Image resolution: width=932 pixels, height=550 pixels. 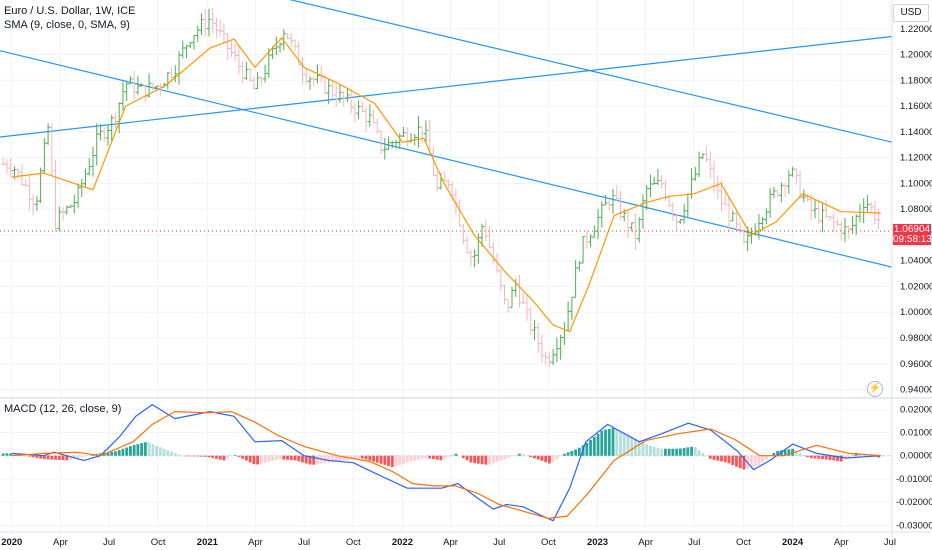 I want to click on macd-legend: MACD (12, 26, close, 9), so click(x=63, y=409).